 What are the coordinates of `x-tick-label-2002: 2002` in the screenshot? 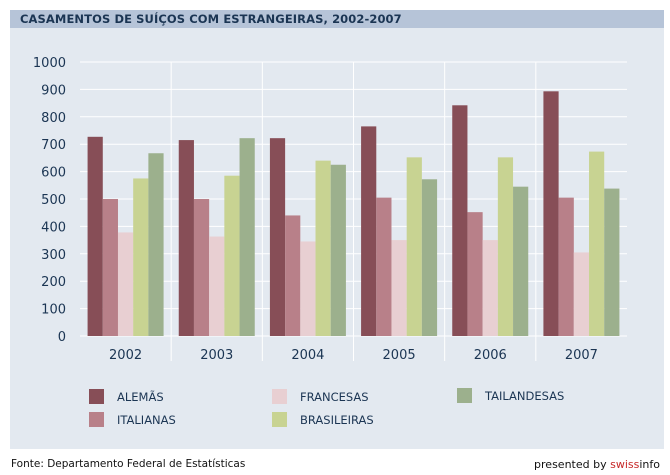 It's located at (125, 355).